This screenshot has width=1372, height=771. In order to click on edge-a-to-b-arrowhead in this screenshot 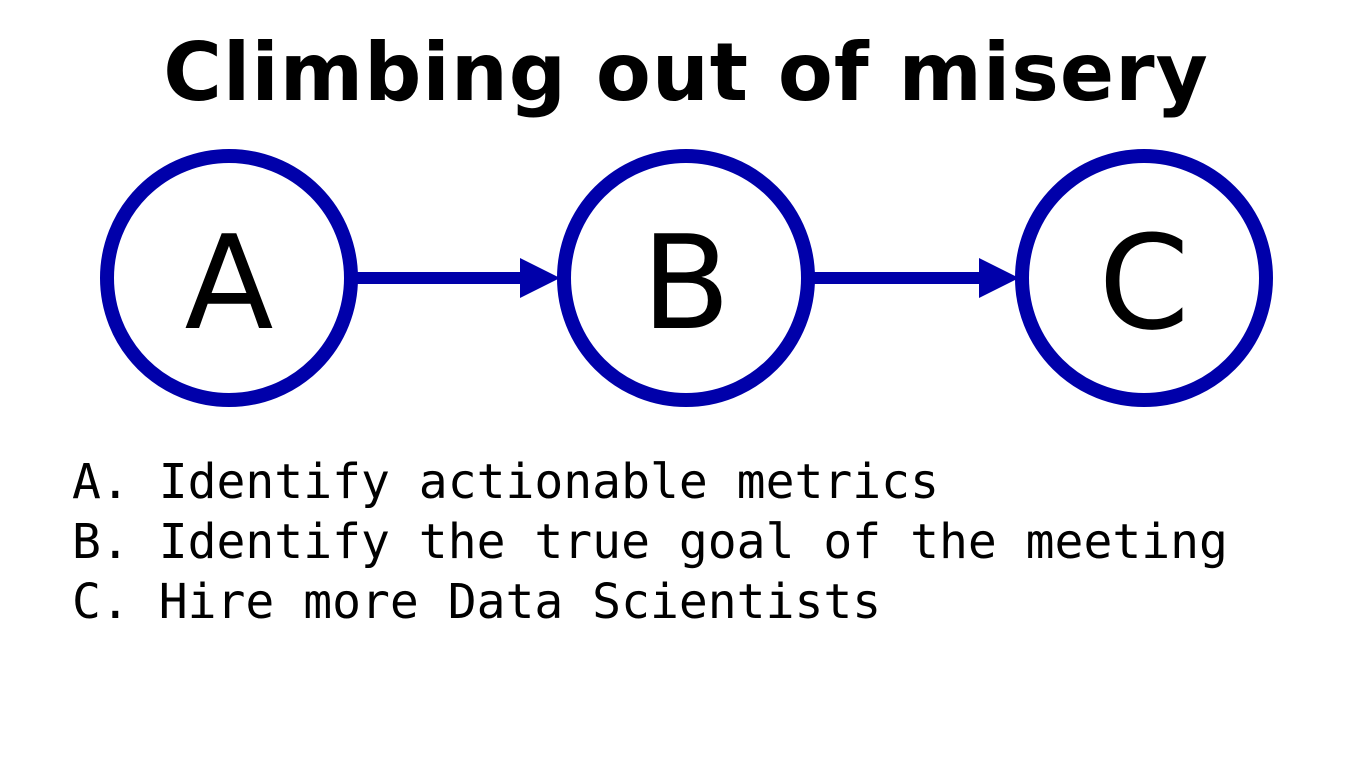, I will do `click(540, 278)`.